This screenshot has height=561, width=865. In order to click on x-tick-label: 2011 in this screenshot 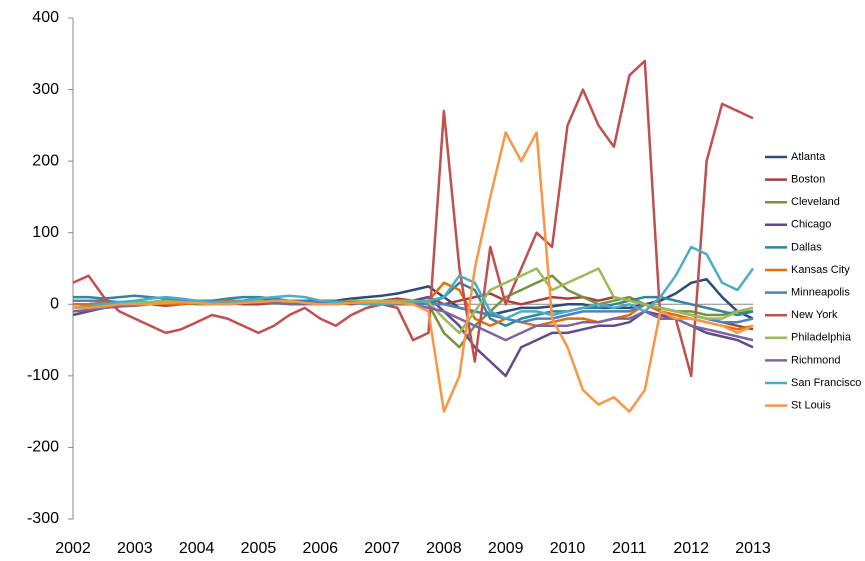, I will do `click(629, 548)`.